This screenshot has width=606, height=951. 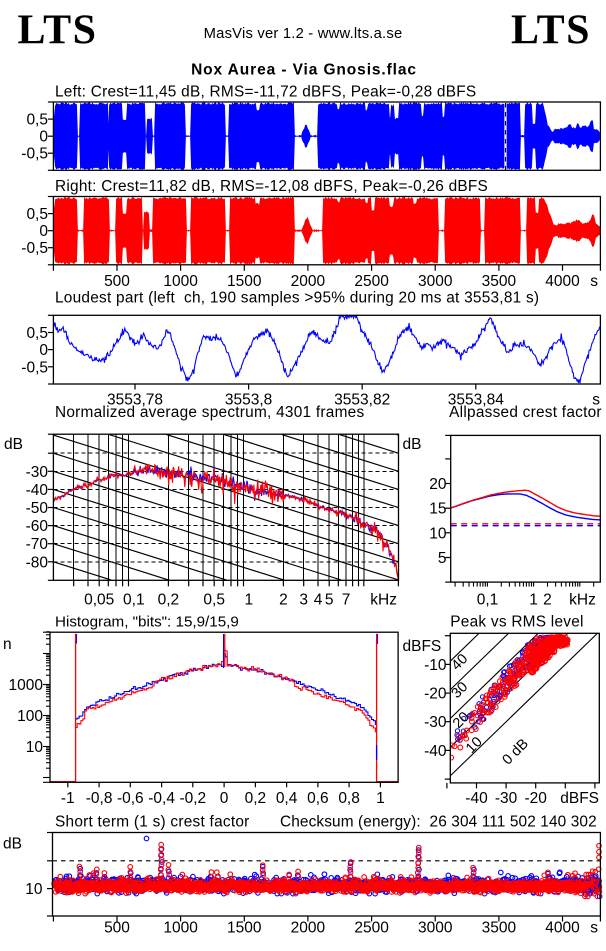 What do you see at coordinates (435, 665) in the screenshot?
I see `svg-text: -10` at bounding box center [435, 665].